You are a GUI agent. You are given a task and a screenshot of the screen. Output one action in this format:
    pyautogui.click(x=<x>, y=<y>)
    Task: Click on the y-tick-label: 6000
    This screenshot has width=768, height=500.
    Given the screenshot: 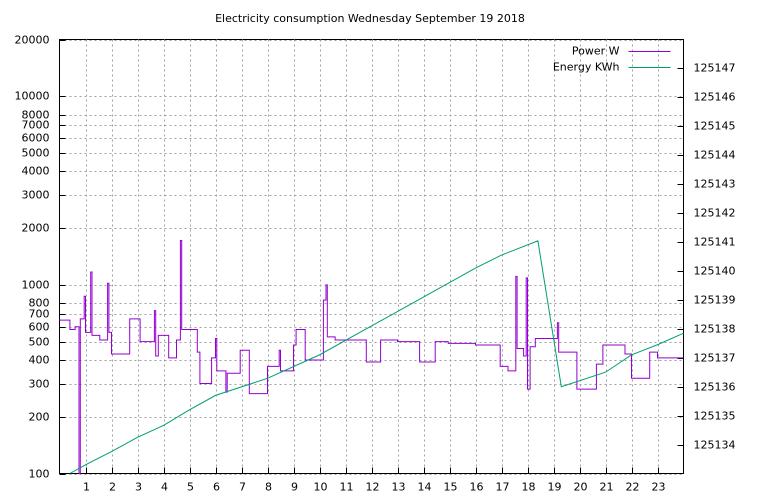 What is the action you would take?
    pyautogui.click(x=36, y=138)
    